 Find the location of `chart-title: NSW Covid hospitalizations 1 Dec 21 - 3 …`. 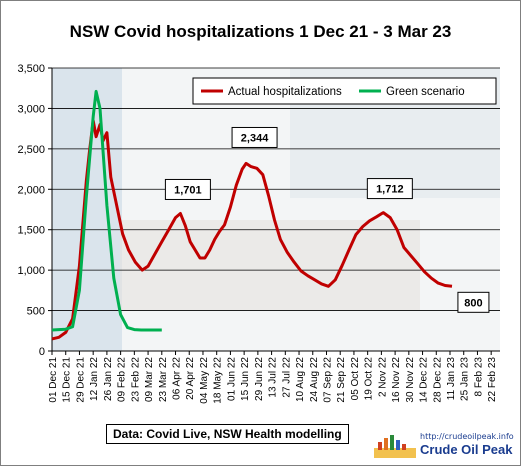

chart-title: NSW Covid hospitalizations 1 Dec 21 - 3 … is located at coordinates (260, 31).